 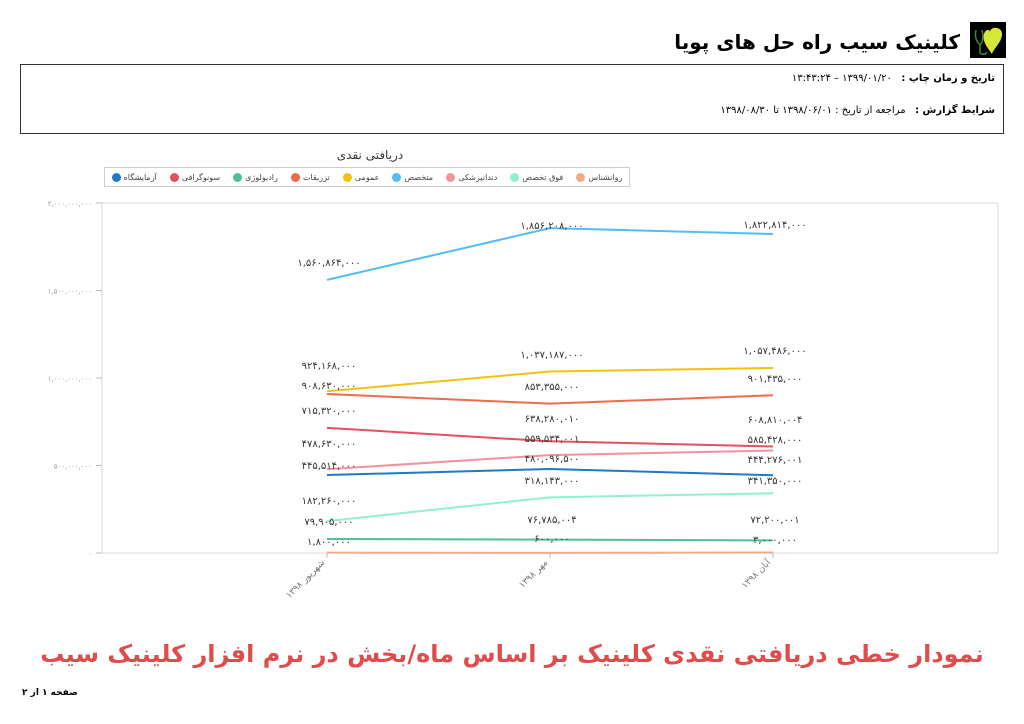 What do you see at coordinates (841, 78) in the screenshot?
I see `print-datetime-value: ۱۳۹۹/۰۱/۲۰ – ۱۳:۴۳:۲۴` at bounding box center [841, 78].